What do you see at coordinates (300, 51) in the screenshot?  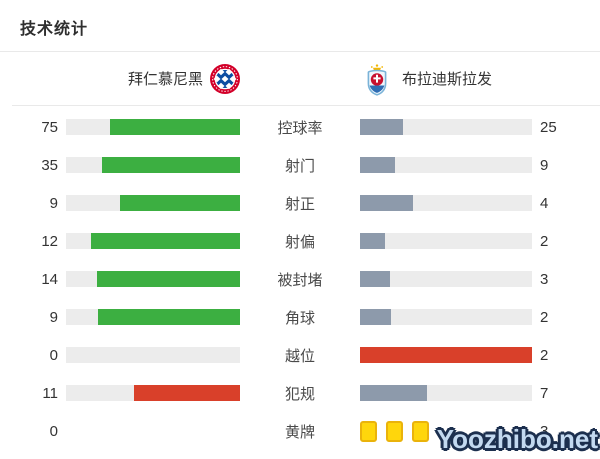 I see `header-divider` at bounding box center [300, 51].